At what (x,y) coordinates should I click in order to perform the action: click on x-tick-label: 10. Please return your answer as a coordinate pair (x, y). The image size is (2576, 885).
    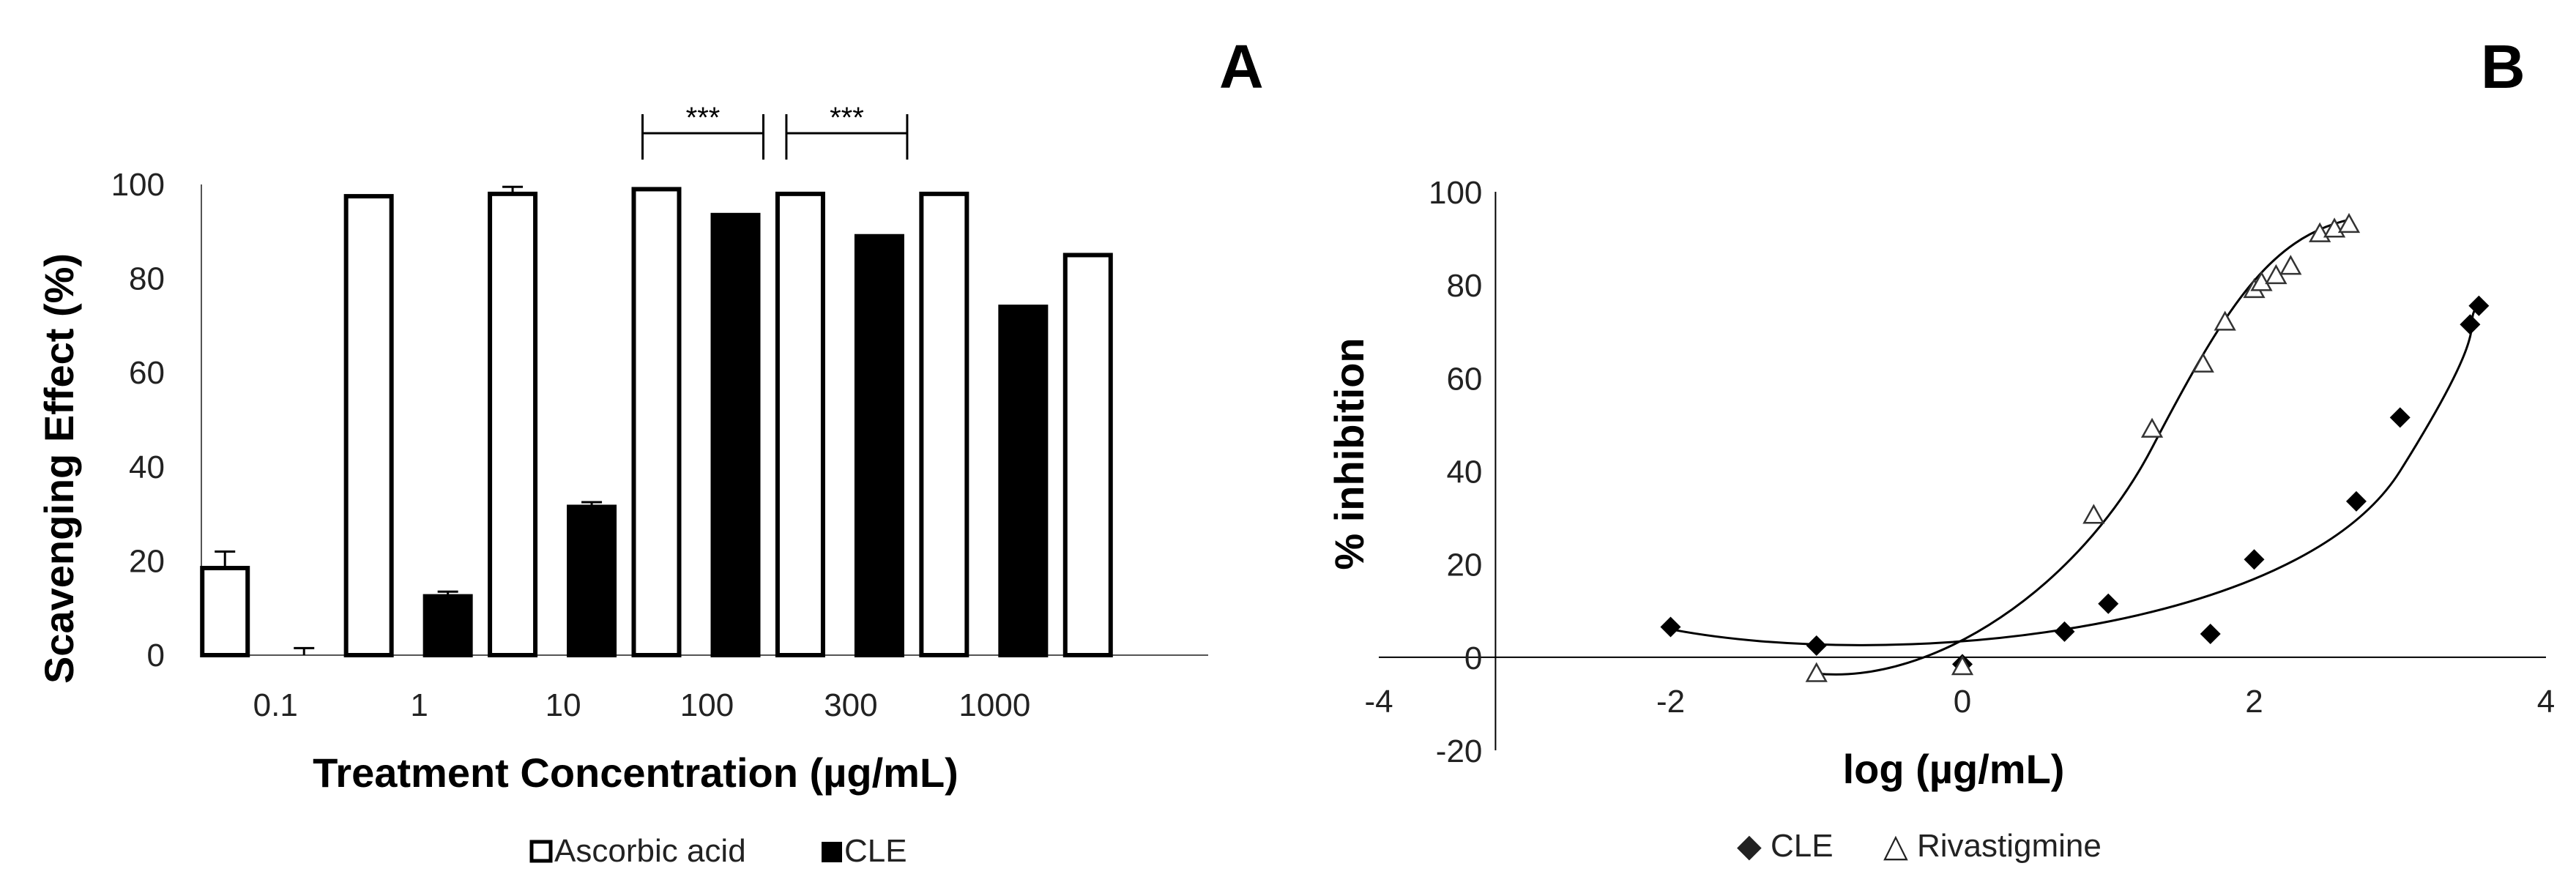
    Looking at the image, I should click on (563, 705).